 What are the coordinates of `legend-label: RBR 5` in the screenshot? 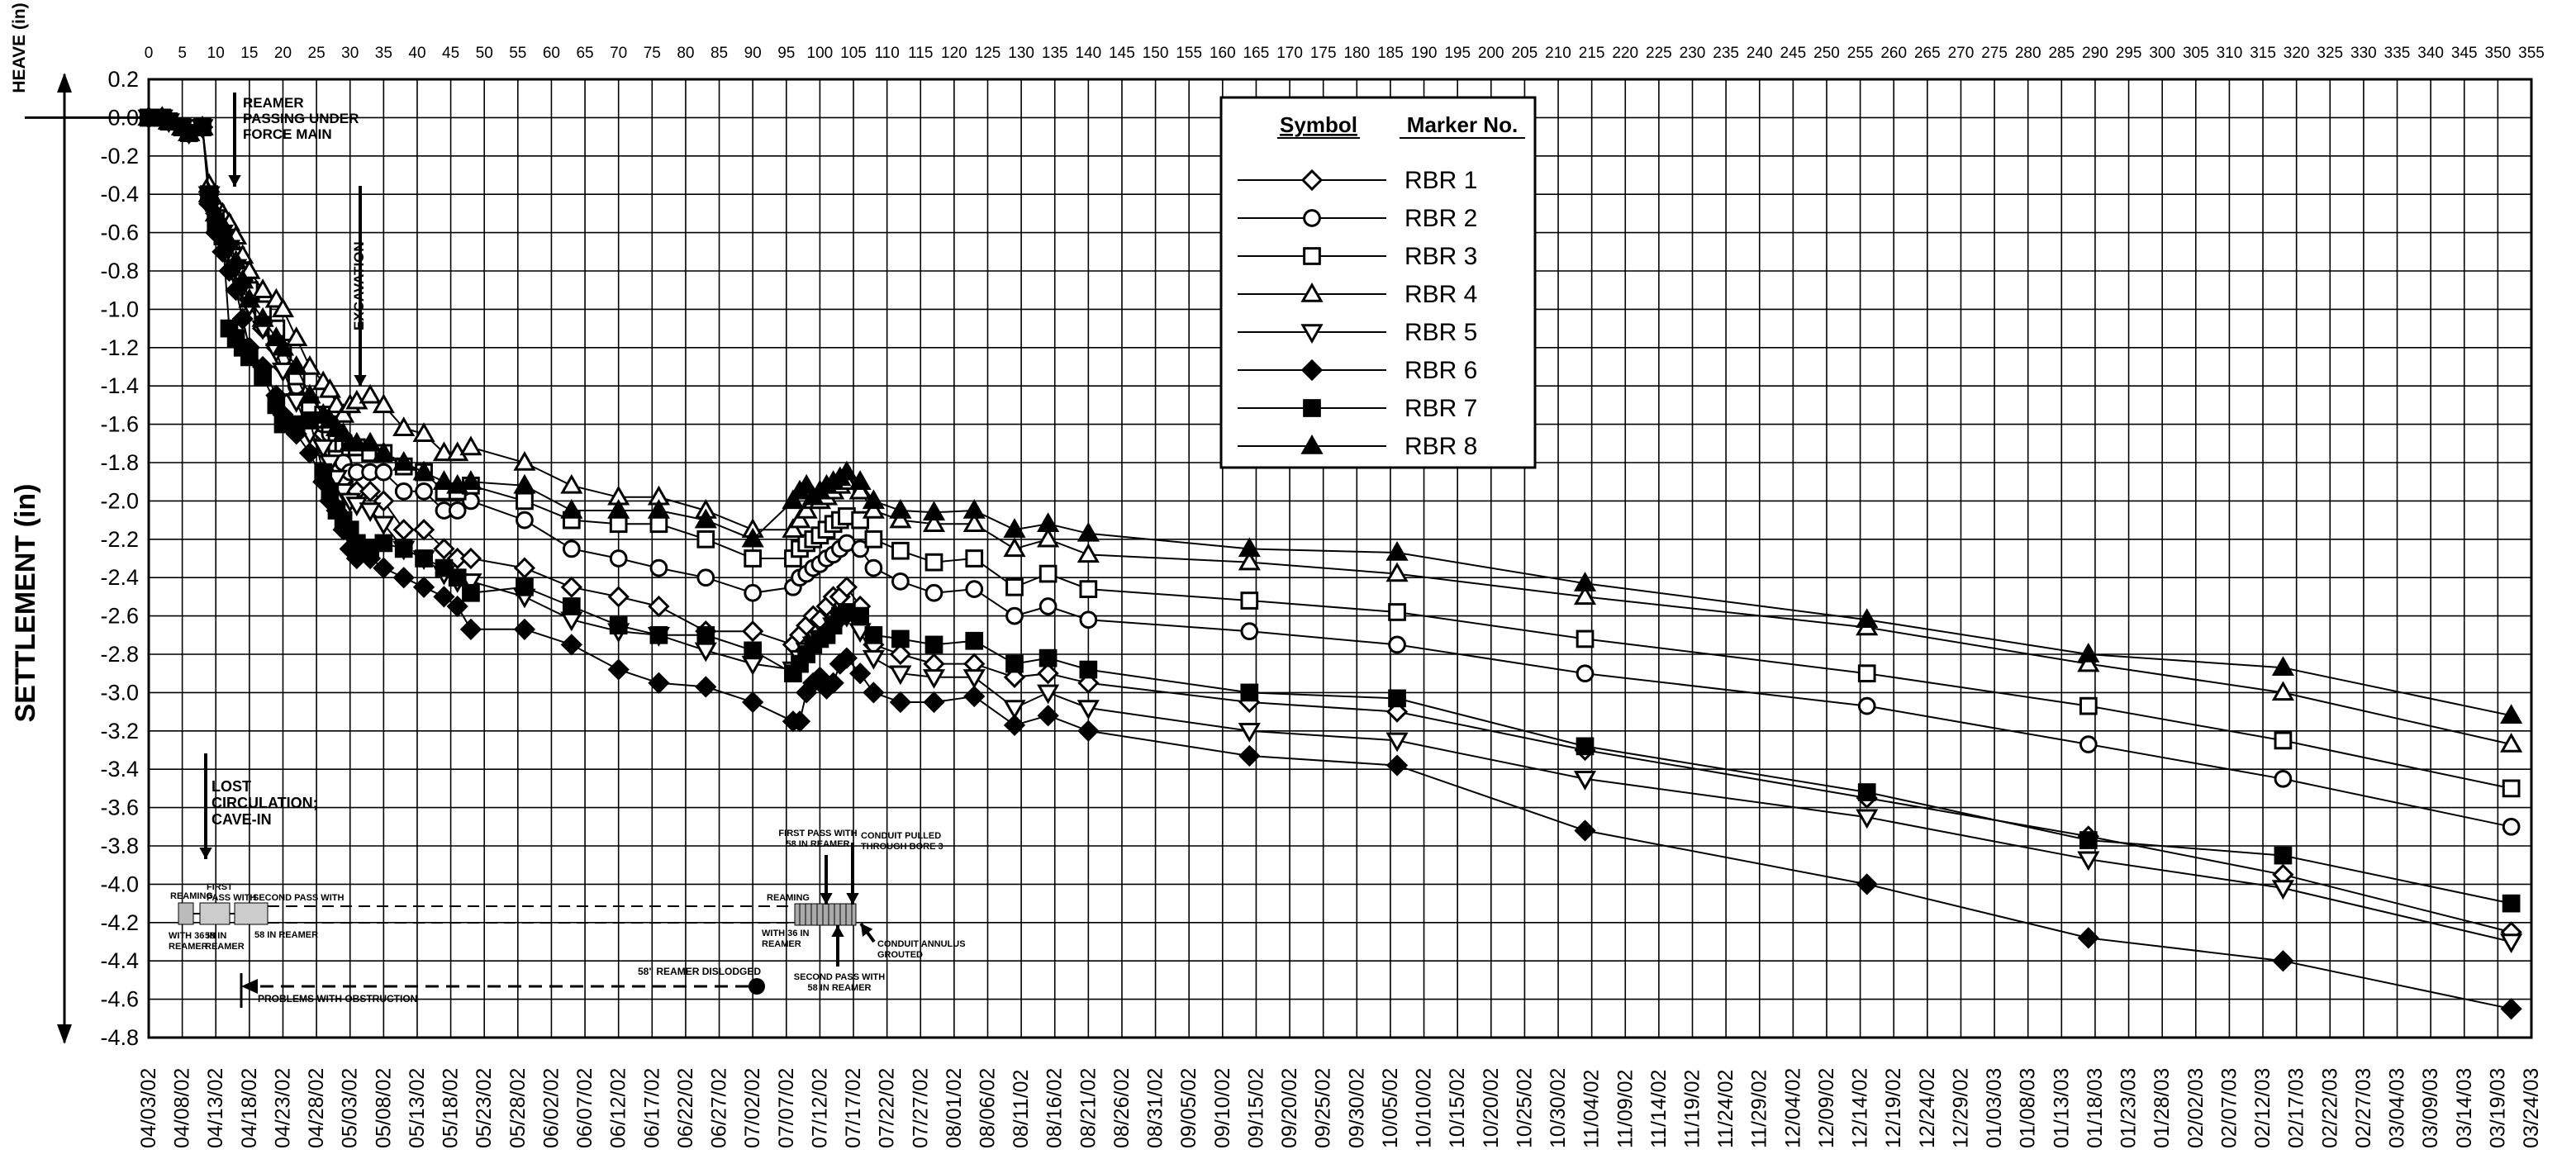 It's located at (1440, 332).